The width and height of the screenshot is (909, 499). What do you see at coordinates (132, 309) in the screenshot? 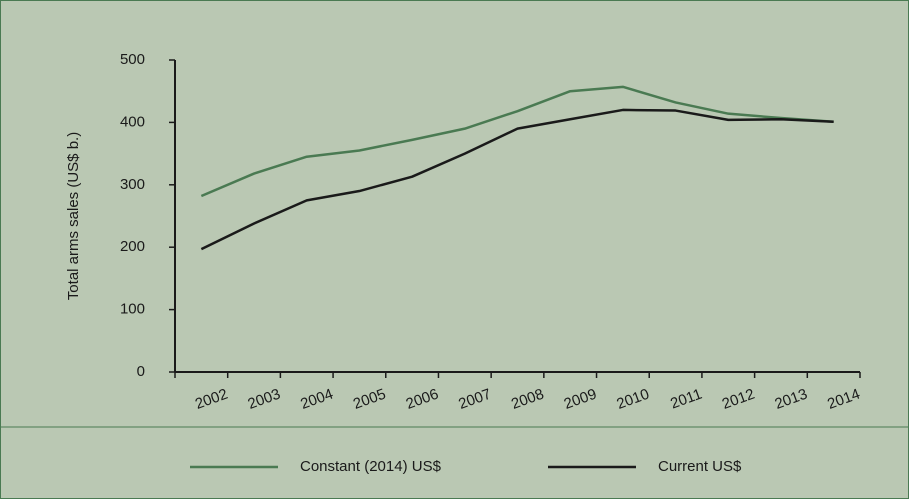
I see `y-tick-label: 100` at bounding box center [132, 309].